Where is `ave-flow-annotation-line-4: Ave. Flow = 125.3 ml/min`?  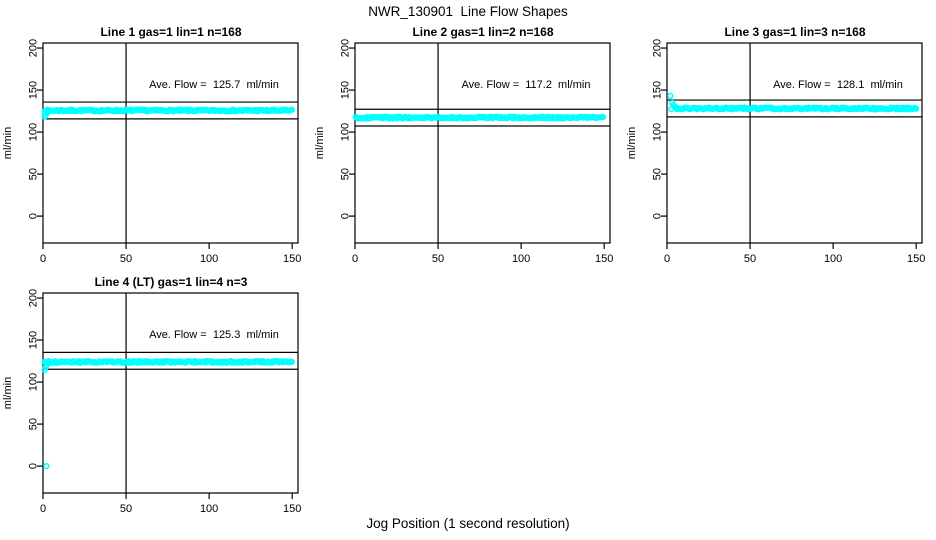 ave-flow-annotation-line-4: Ave. Flow = 125.3 ml/min is located at coordinates (214, 335).